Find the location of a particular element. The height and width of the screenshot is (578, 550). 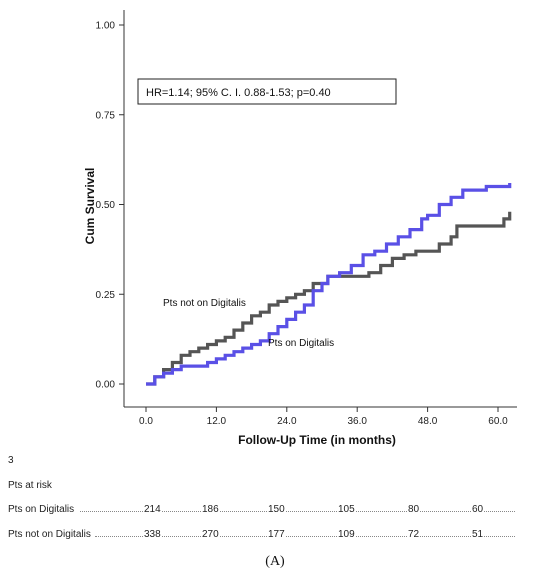

y-tick-label: 1.00 is located at coordinates (106, 26).